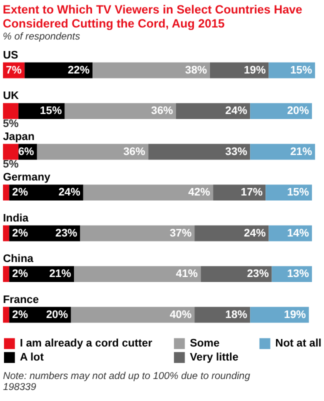 This screenshot has width=324, height=401. I want to click on data-label: 33%, so click(236, 152).